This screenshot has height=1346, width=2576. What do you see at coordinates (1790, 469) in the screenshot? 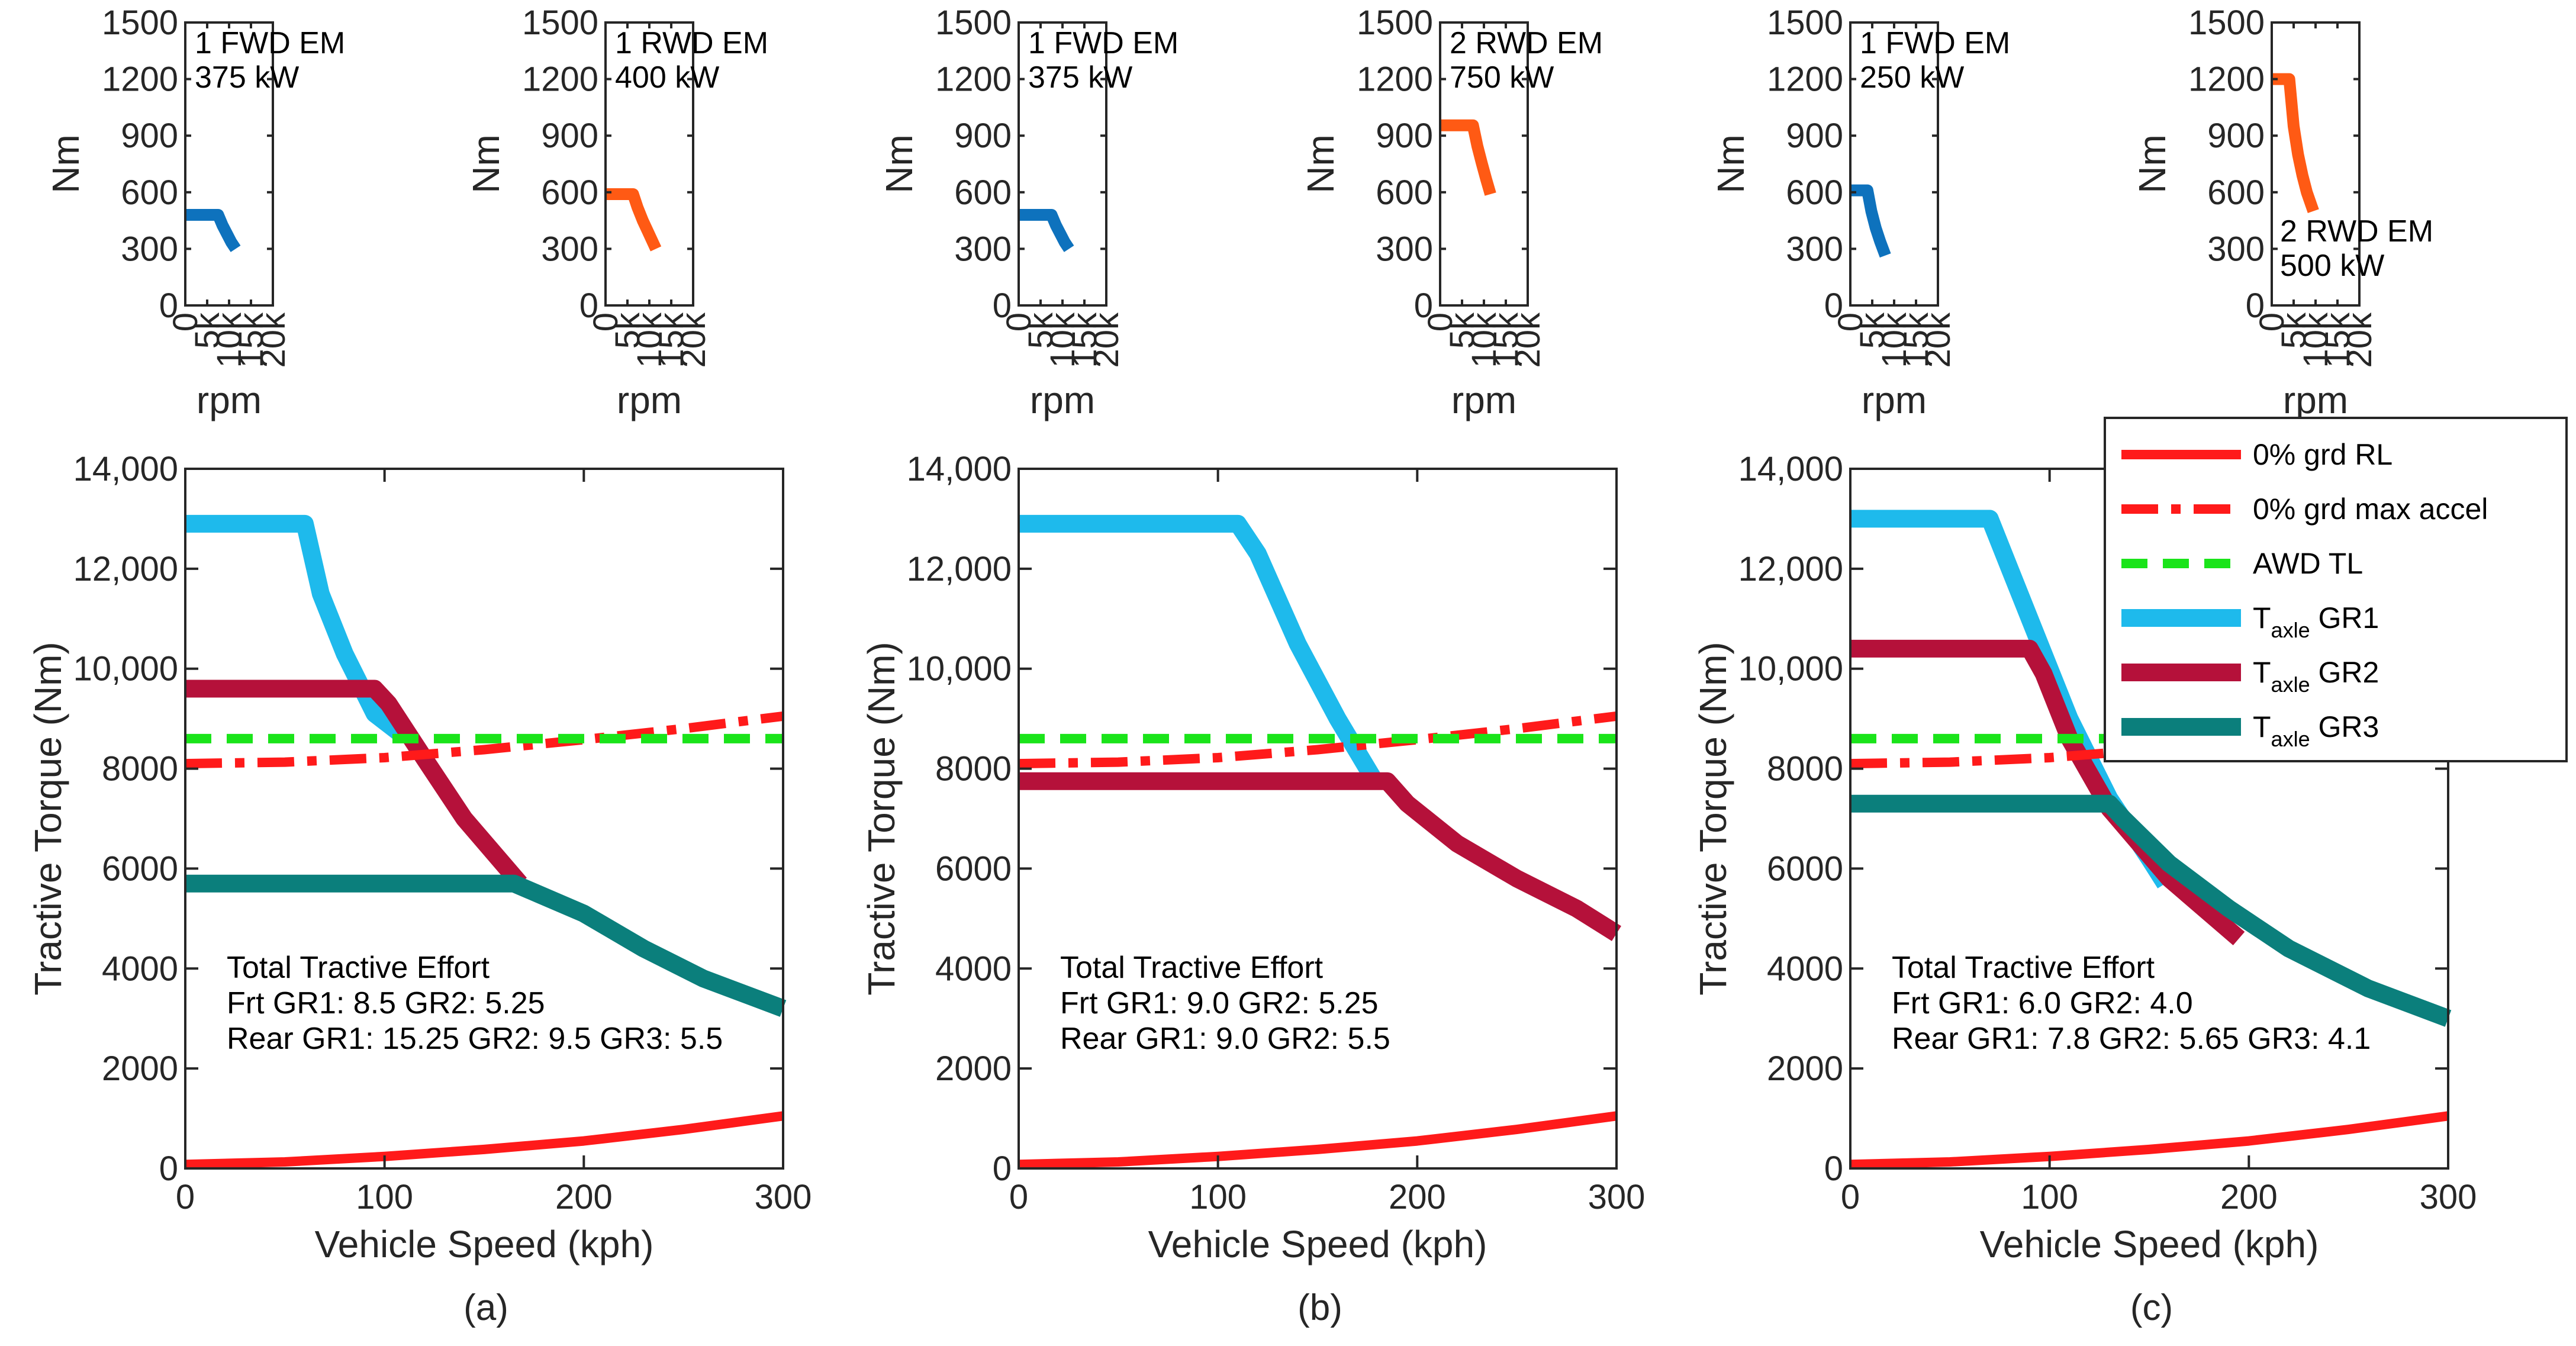
I see `y-tick-label: 14,000` at bounding box center [1790, 469].